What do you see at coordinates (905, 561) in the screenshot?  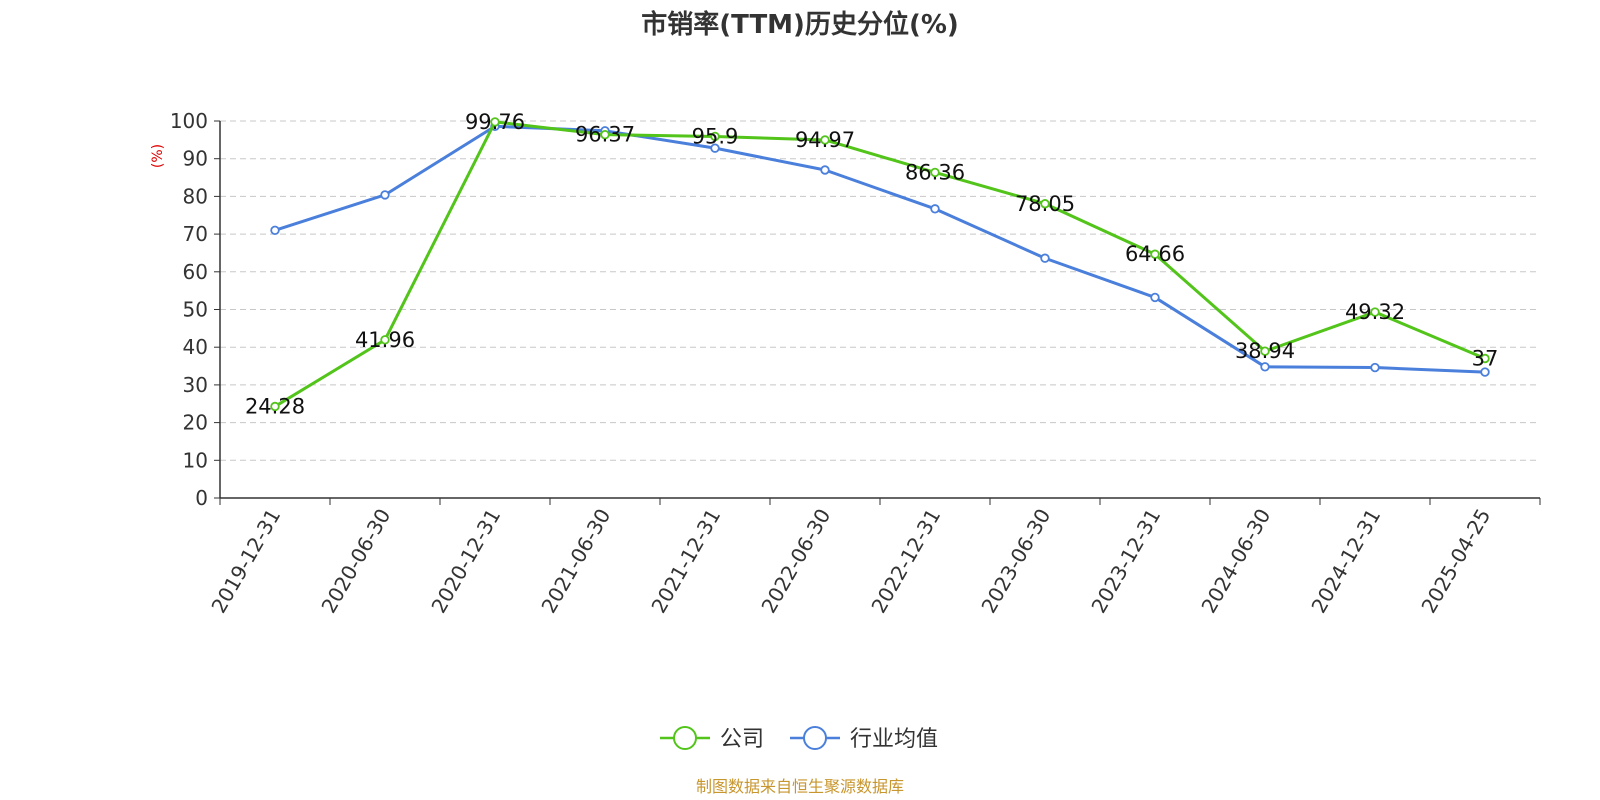 I see `x-tick-label: 2022-12-31` at bounding box center [905, 561].